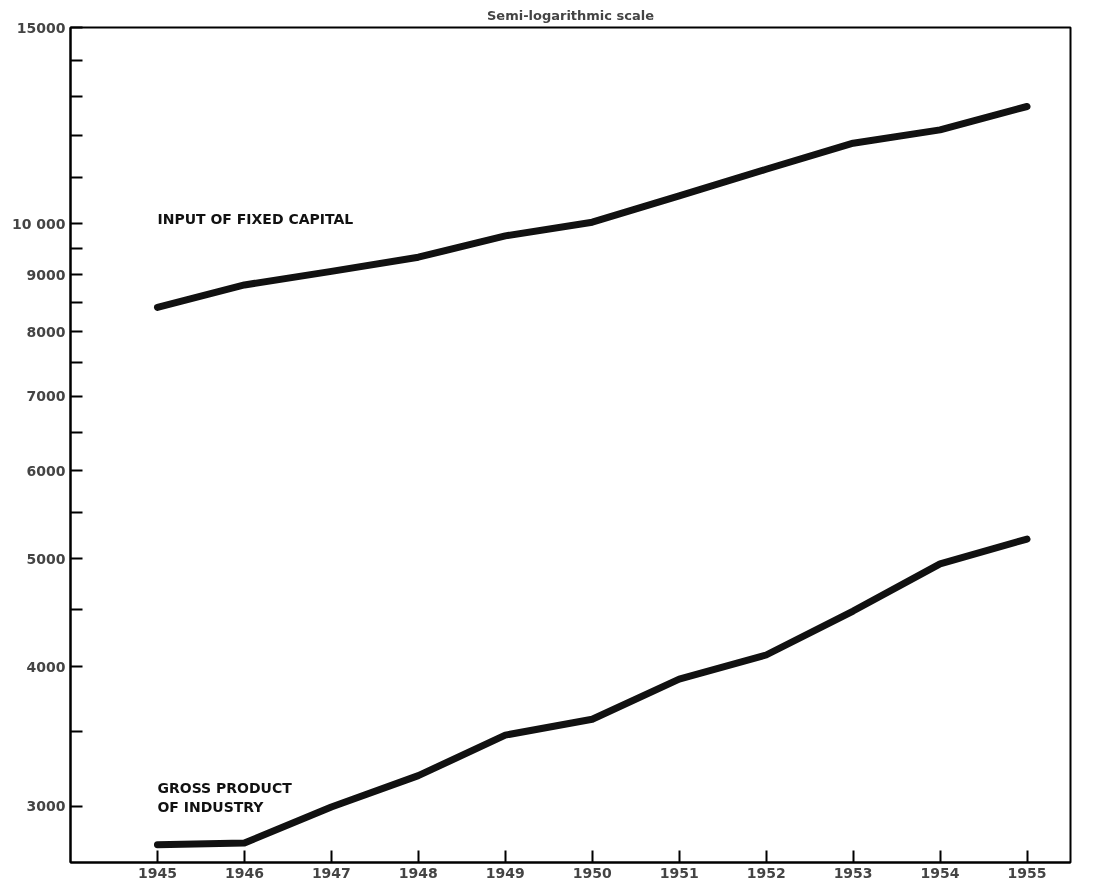 The image size is (1095, 893). What do you see at coordinates (225, 797) in the screenshot?
I see `series-label: GROSS PRODUCT OF INDUSTRY` at bounding box center [225, 797].